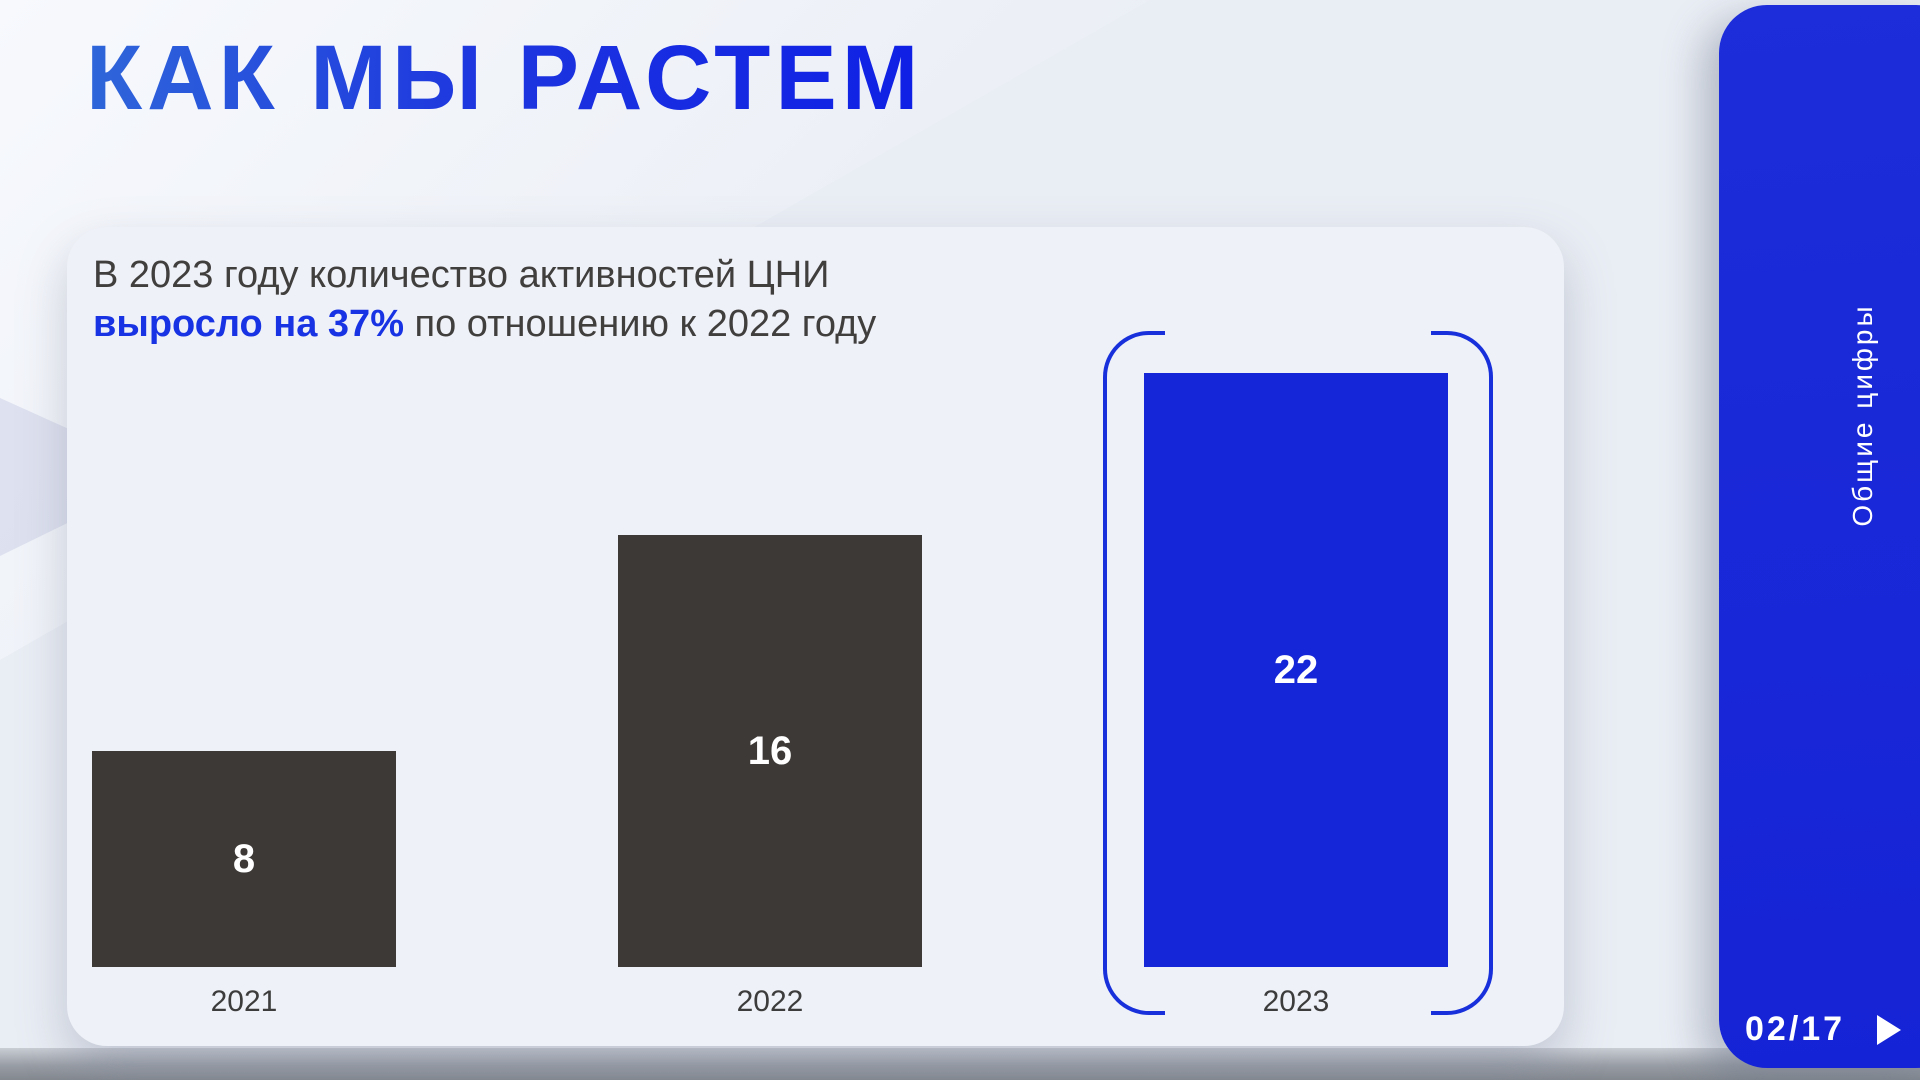 This screenshot has height=1080, width=1920. I want to click on bar-value-label: 22, so click(1296, 669).